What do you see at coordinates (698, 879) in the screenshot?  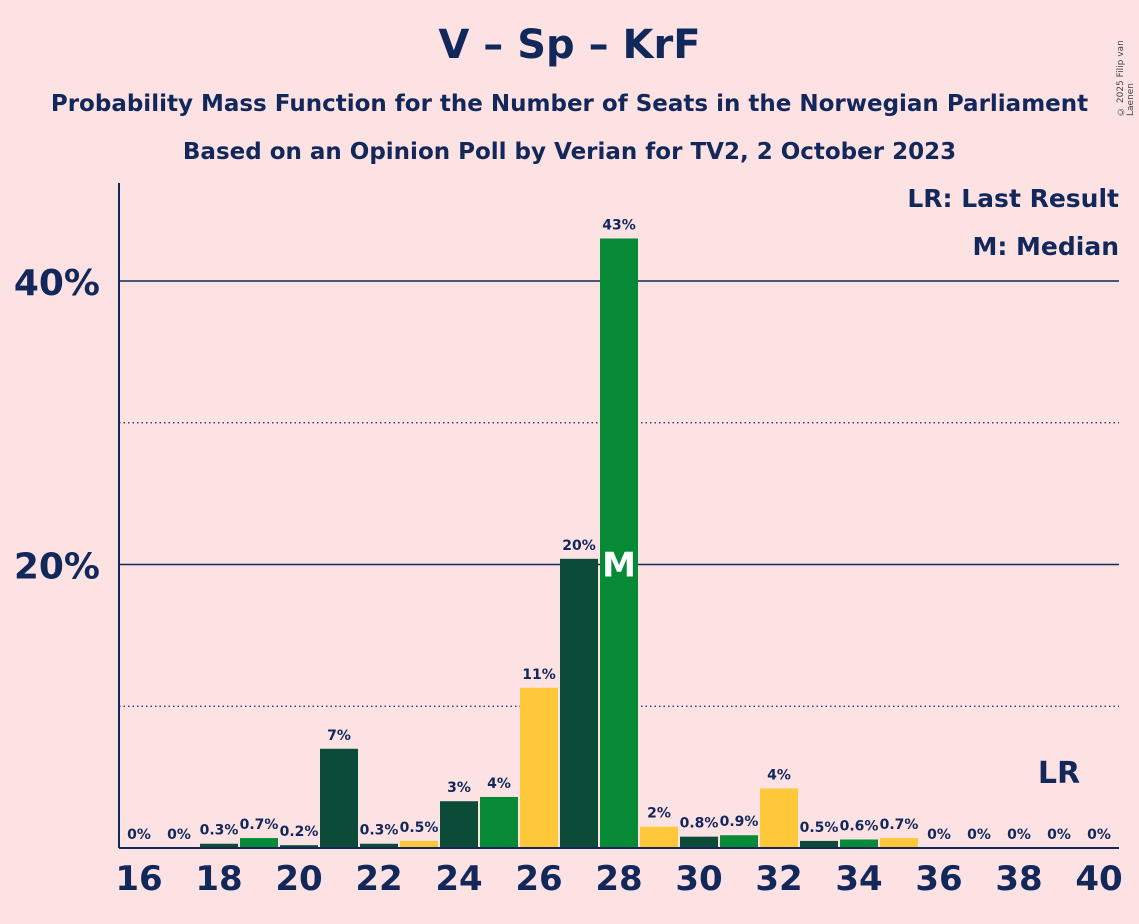 I see `x-tick-label: 30` at bounding box center [698, 879].